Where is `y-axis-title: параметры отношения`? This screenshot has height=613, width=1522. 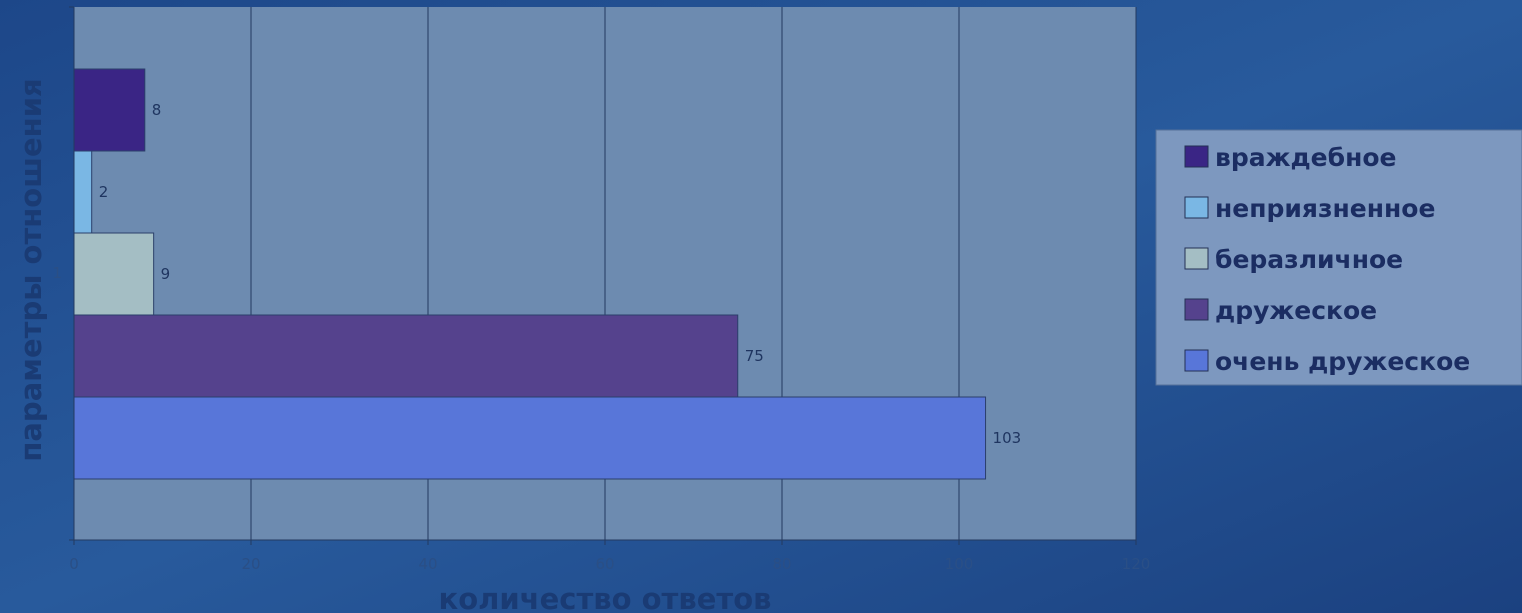
y-axis-title: параметры отношения is located at coordinates (31, 269).